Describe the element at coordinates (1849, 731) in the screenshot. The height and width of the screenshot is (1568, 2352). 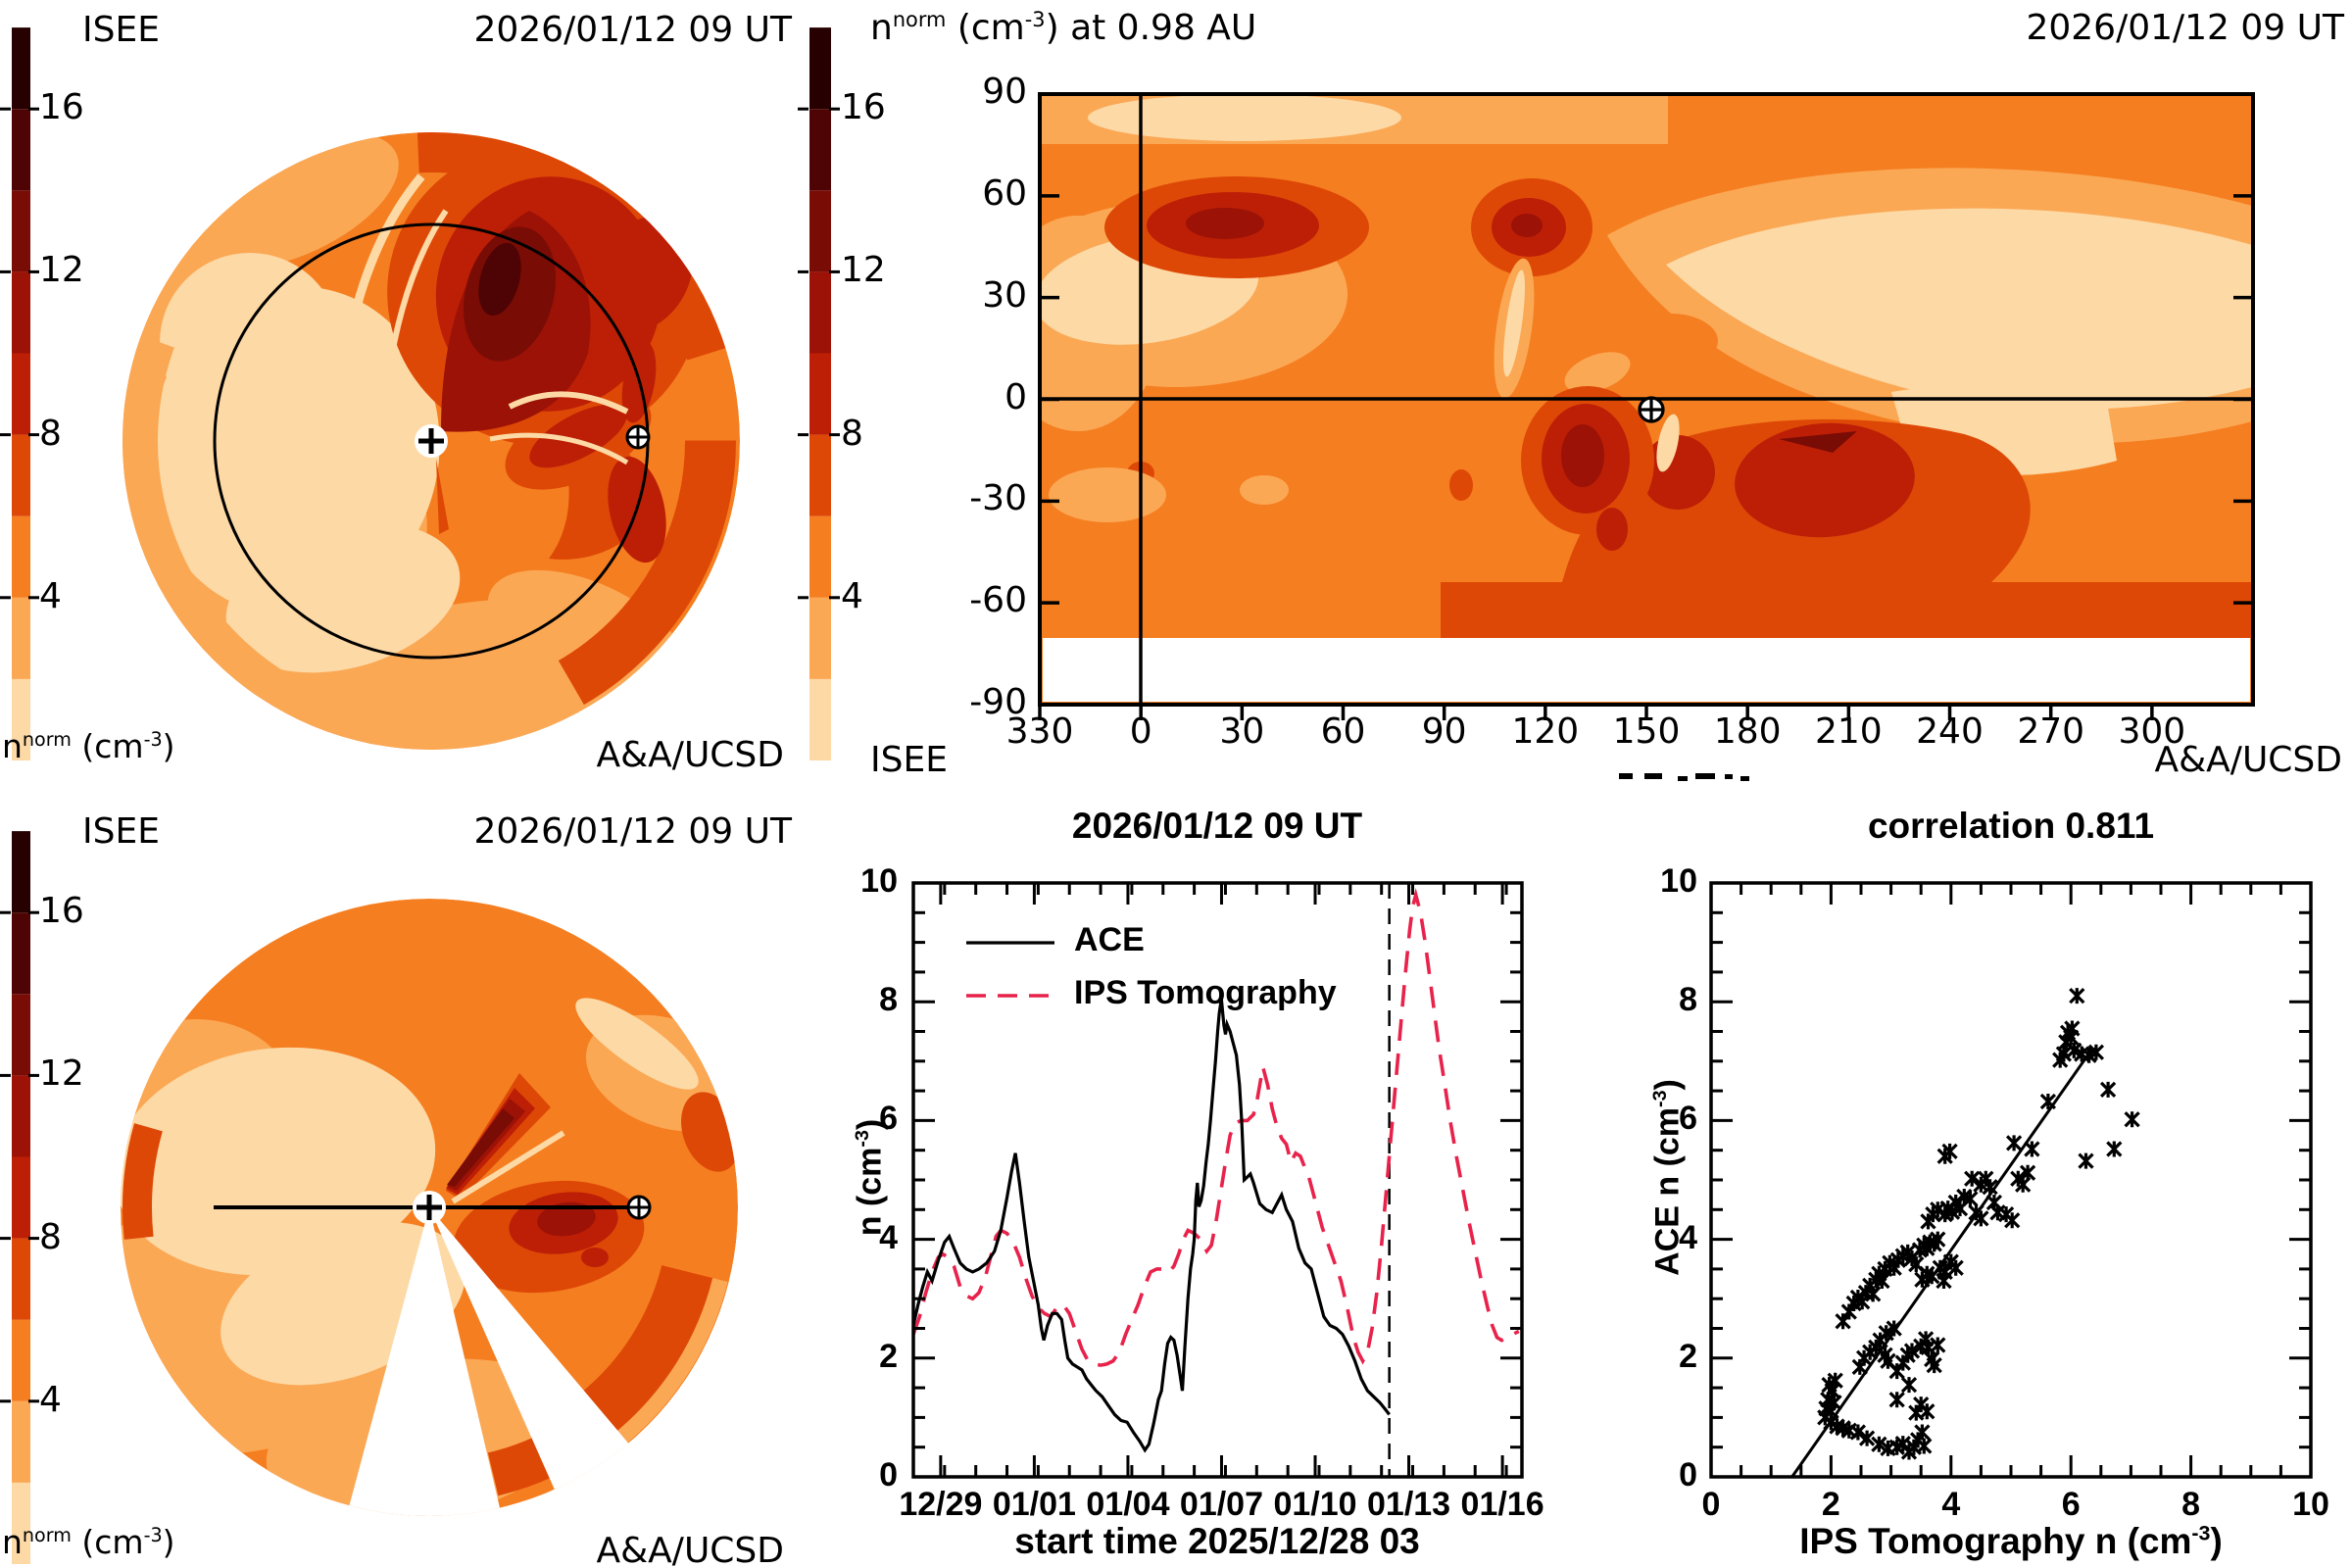
I see `carrington-x-tick-label: 210` at that location.